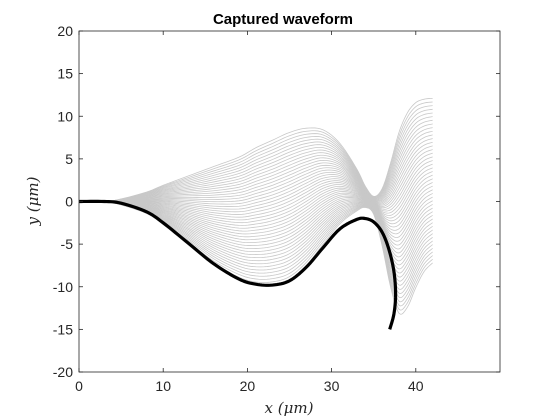 The width and height of the screenshot is (560, 420). What do you see at coordinates (67, 244) in the screenshot?
I see `y-tick-label: -5` at bounding box center [67, 244].